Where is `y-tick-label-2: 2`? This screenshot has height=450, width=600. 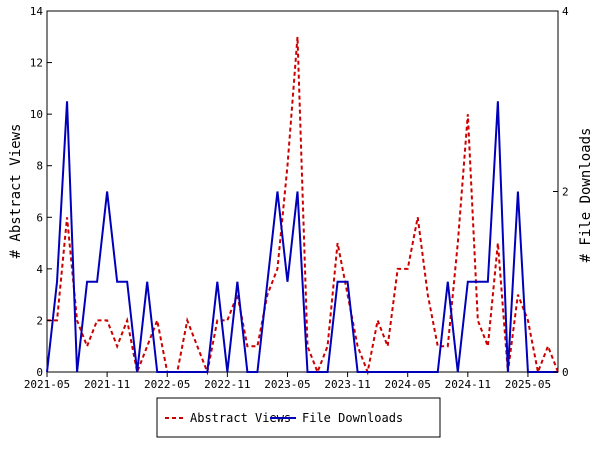
y-tick-label-2: 2 is located at coordinates (39, 320).